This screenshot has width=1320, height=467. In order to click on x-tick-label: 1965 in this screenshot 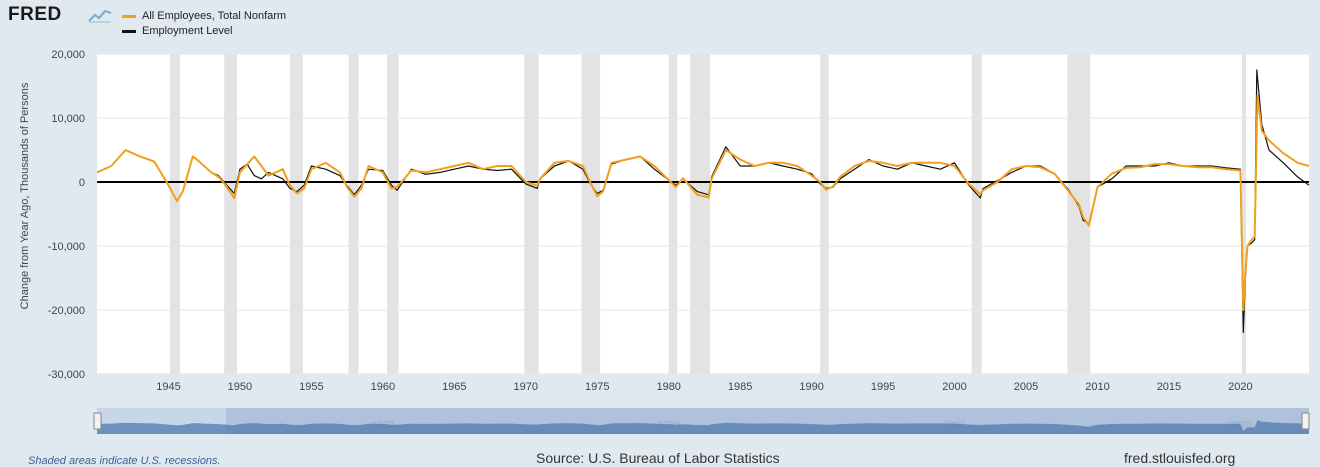, I will do `click(454, 387)`.